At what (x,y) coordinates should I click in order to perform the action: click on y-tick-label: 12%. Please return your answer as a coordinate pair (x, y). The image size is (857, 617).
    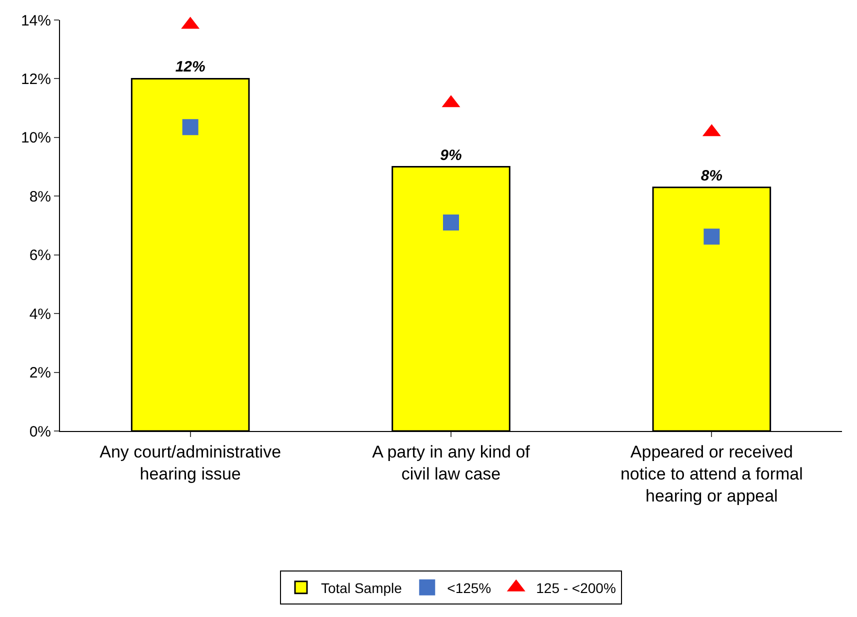
    Looking at the image, I should click on (35, 79).